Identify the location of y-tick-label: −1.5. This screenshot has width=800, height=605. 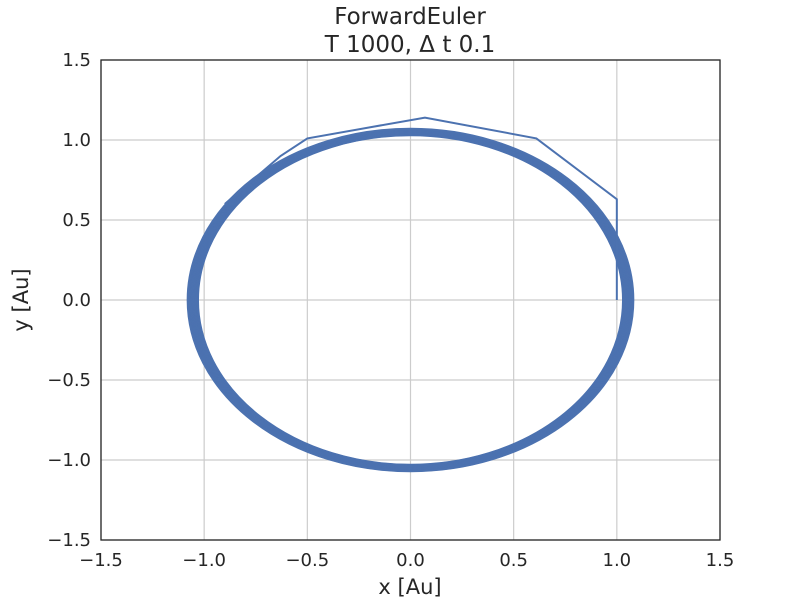
(69, 540).